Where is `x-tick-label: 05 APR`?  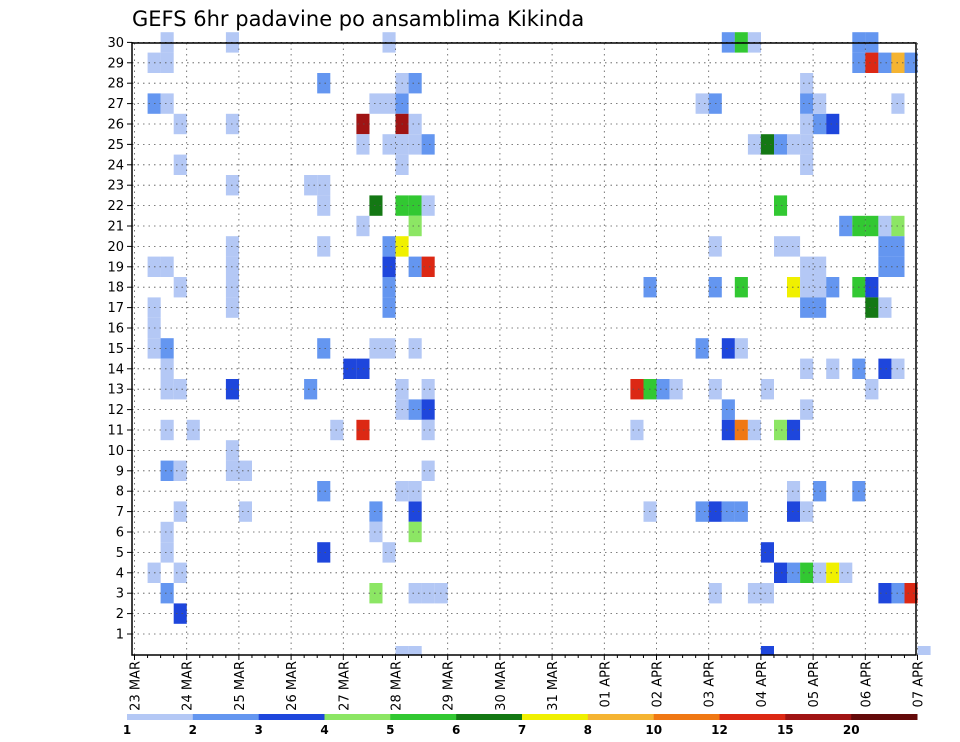 x-tick-label: 05 APR is located at coordinates (814, 684).